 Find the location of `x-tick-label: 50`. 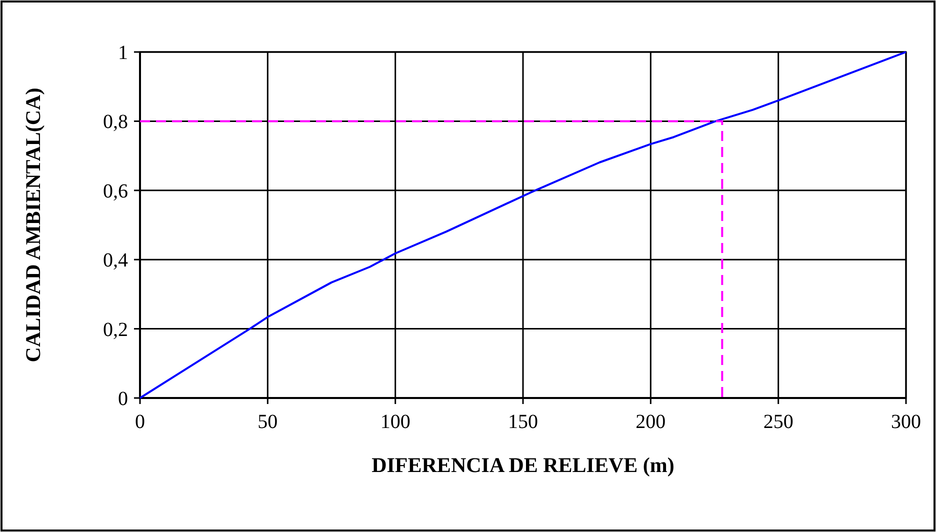

x-tick-label: 50 is located at coordinates (268, 422).